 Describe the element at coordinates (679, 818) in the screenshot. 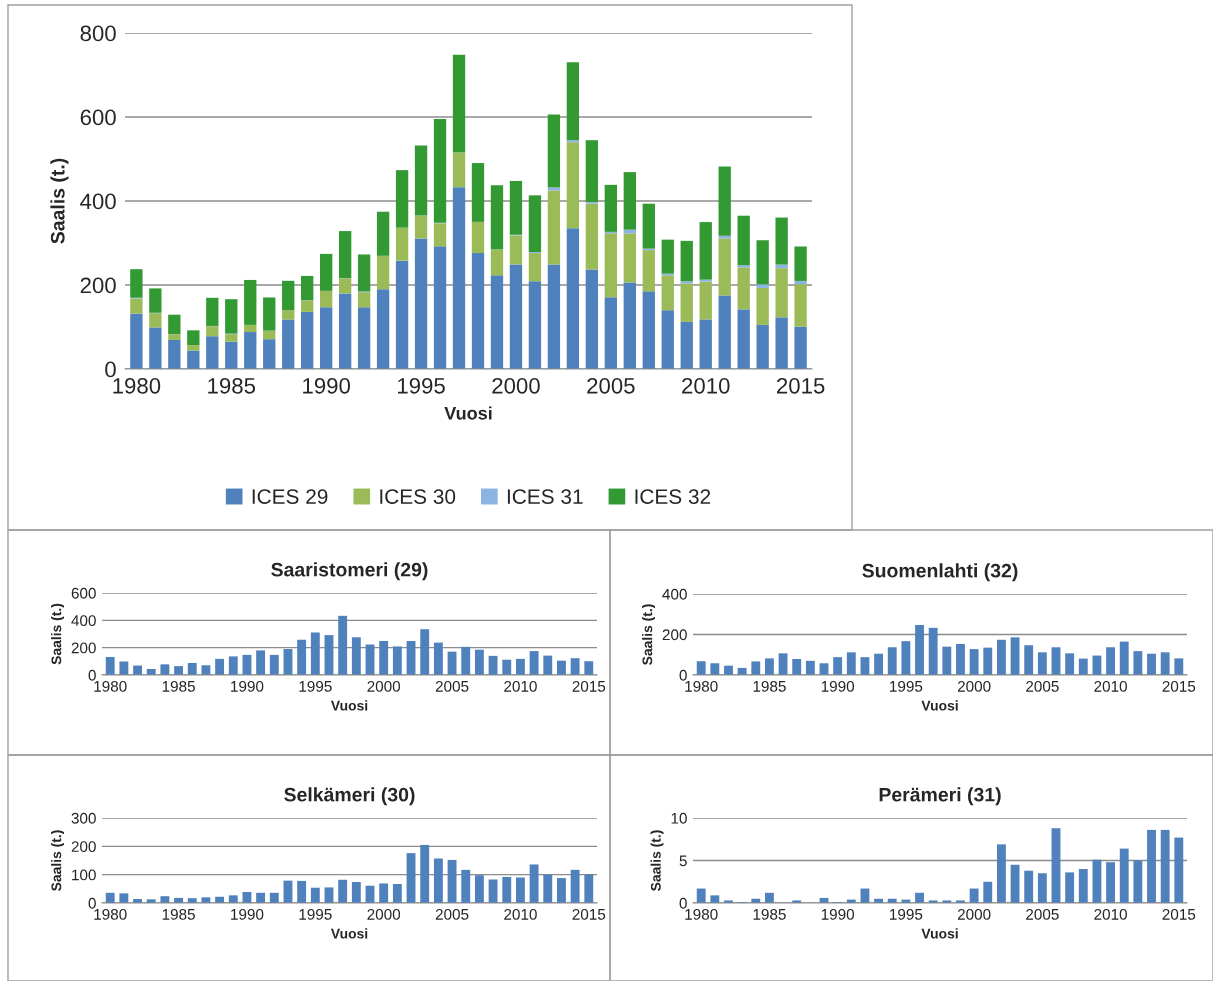

I see `y-tick-label: 10` at that location.